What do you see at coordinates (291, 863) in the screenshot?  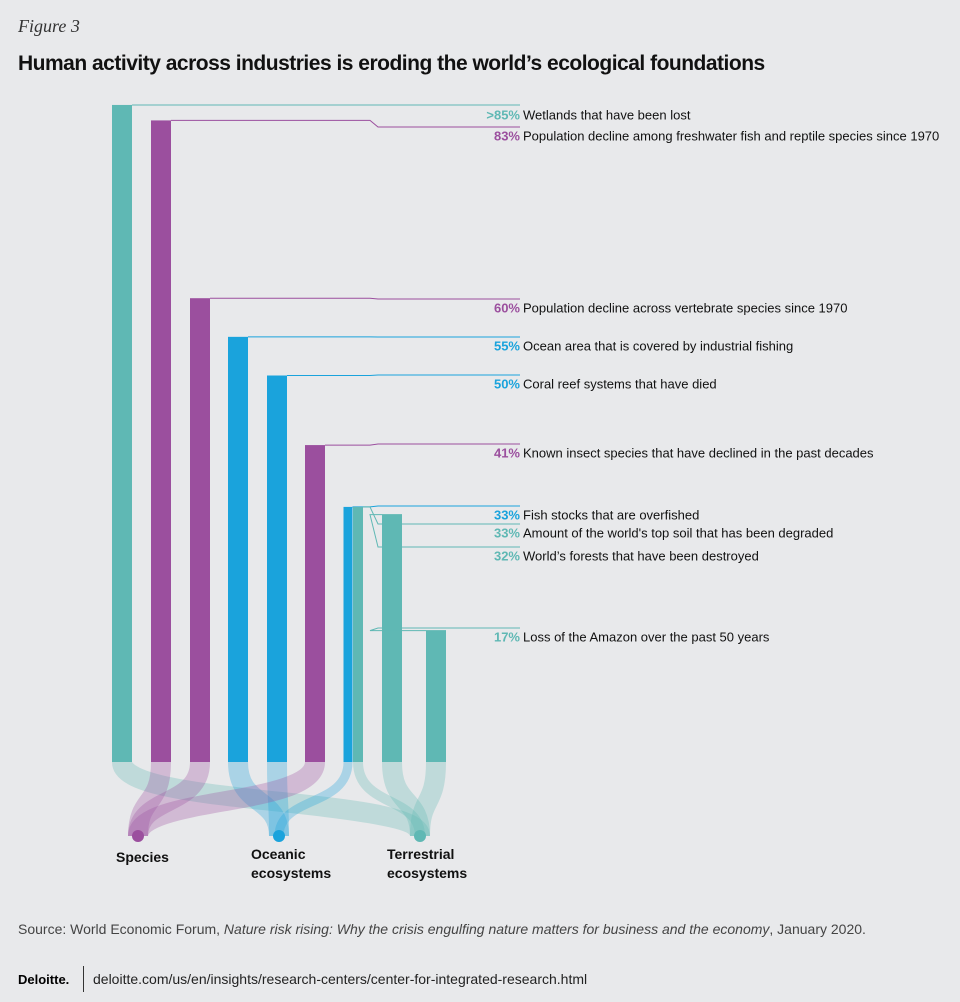 I see `legend-label: Oceanic ecosystems` at bounding box center [291, 863].